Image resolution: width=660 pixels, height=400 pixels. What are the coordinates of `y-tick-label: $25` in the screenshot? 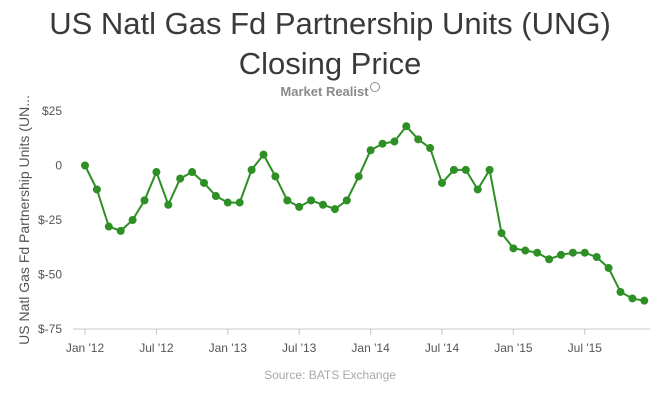 It's located at (52, 111).